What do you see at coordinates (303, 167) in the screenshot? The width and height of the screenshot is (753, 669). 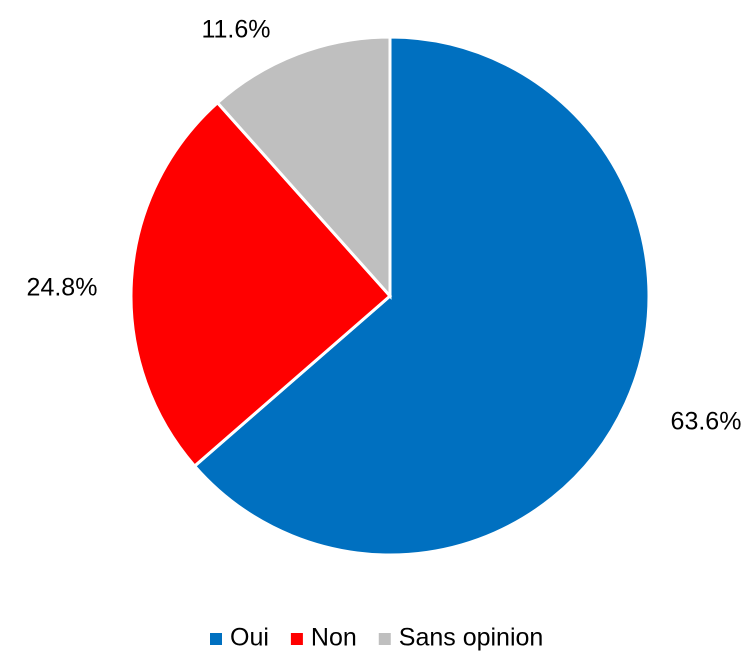 I see `pie-slice-sans-opinion` at bounding box center [303, 167].